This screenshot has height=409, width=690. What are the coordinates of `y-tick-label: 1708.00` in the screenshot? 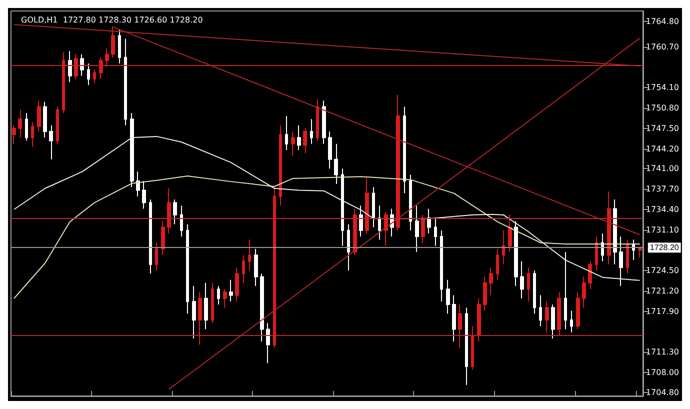 It's located at (663, 373).